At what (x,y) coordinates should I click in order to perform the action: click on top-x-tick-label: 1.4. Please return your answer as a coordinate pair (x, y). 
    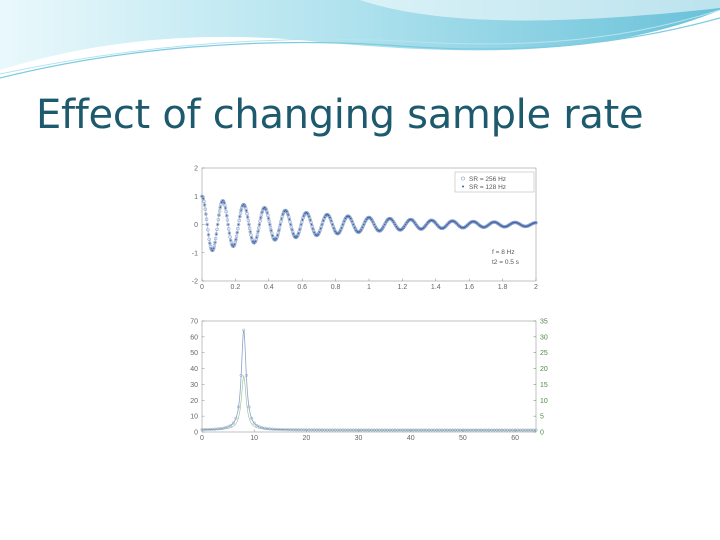
    Looking at the image, I should click on (436, 287).